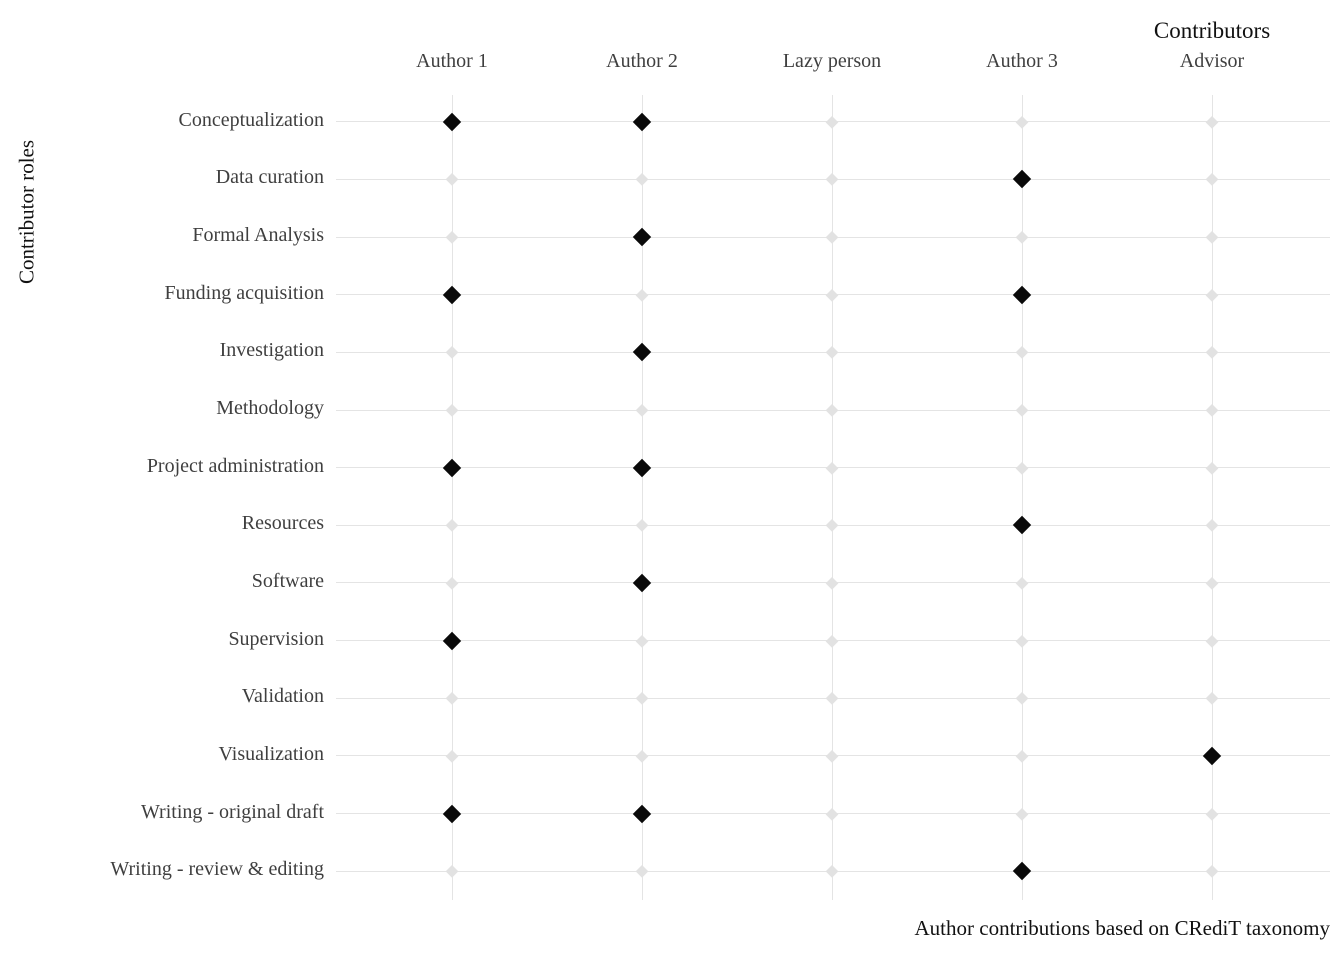 The width and height of the screenshot is (1344, 960). Describe the element at coordinates (832, 61) in the screenshot. I see `column-label: Lazy person` at that location.